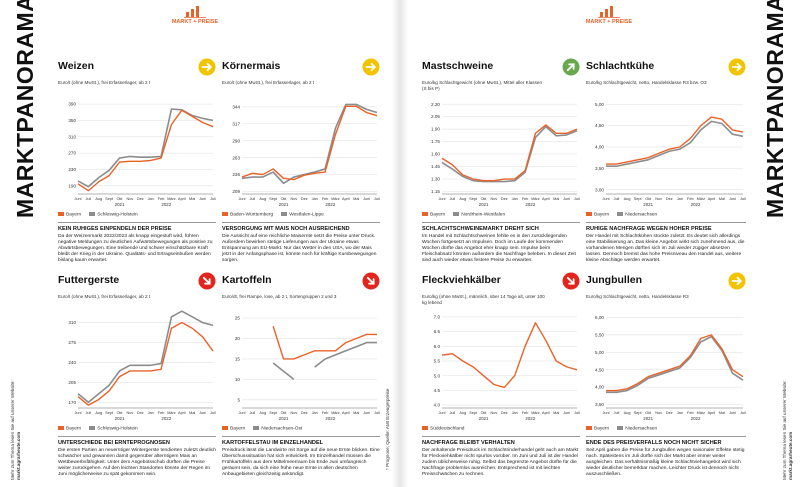 The width and height of the screenshot is (800, 487). What do you see at coordinates (89, 280) in the screenshot?
I see `chart-title: Futtergerste` at bounding box center [89, 280].